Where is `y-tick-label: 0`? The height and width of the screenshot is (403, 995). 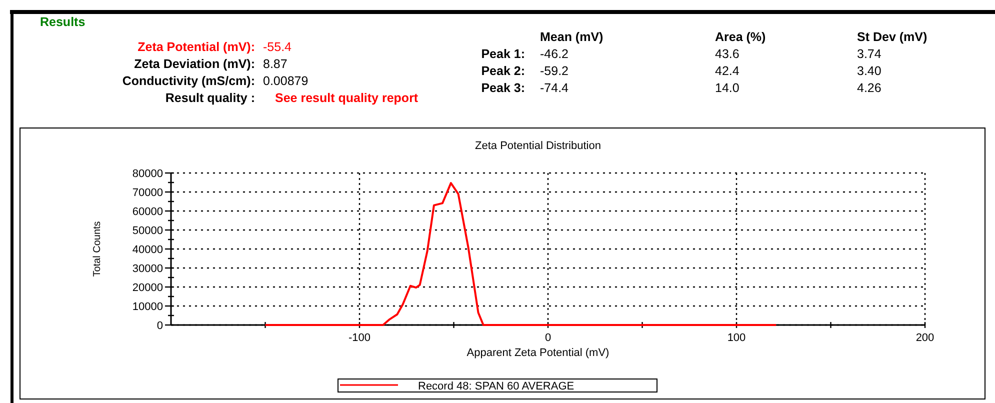
y-tick-label: 0 is located at coordinates (159, 326).